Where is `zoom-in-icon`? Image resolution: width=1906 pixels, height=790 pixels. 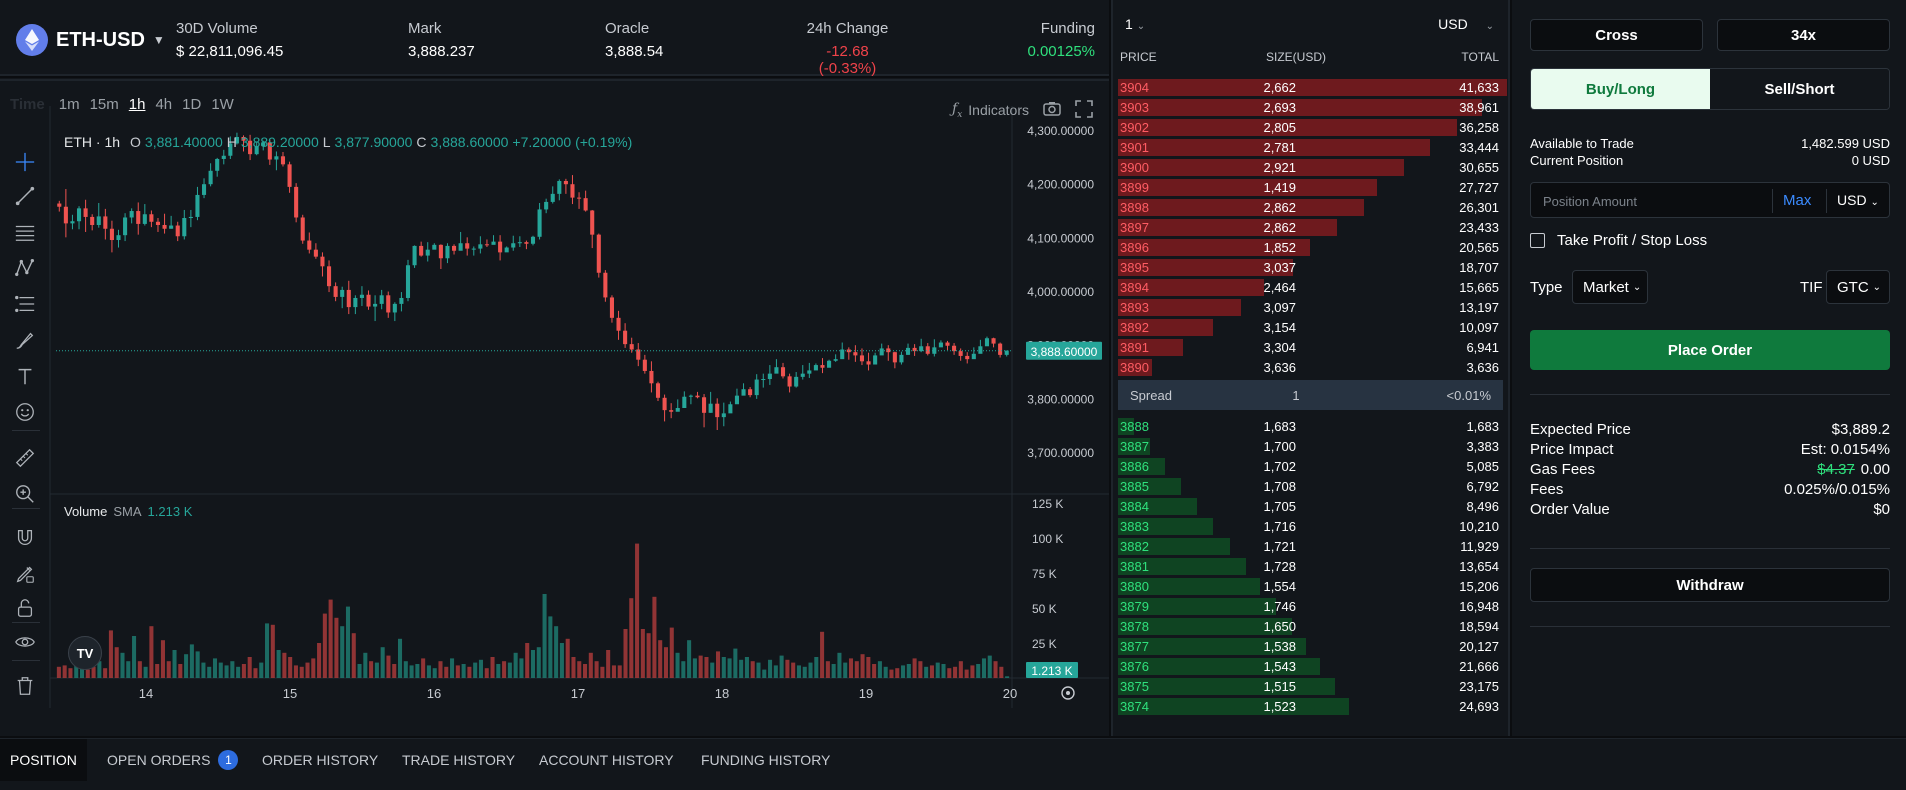 zoom-in-icon is located at coordinates (25, 494).